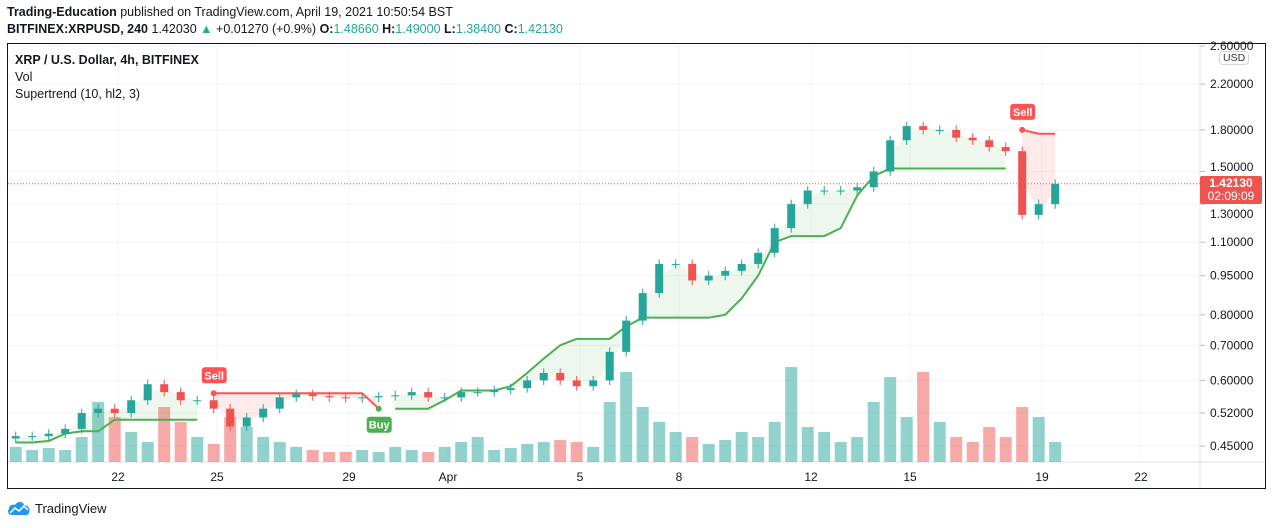 The height and width of the screenshot is (528, 1274). I want to click on y-tick-label: 2.20000, so click(1232, 84).